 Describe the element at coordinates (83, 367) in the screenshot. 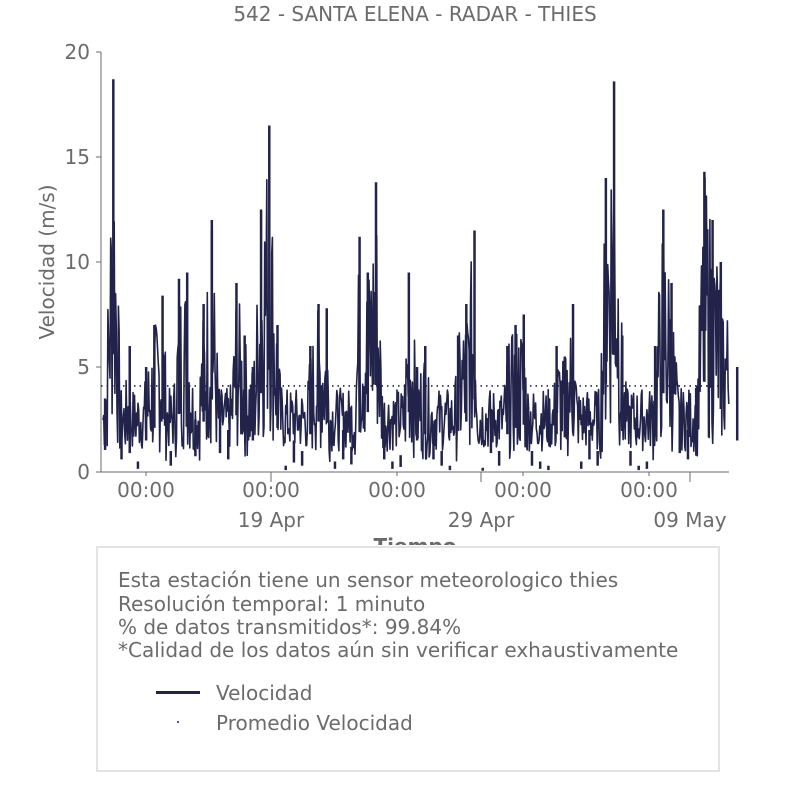

I see `y-tick-label: 5` at that location.